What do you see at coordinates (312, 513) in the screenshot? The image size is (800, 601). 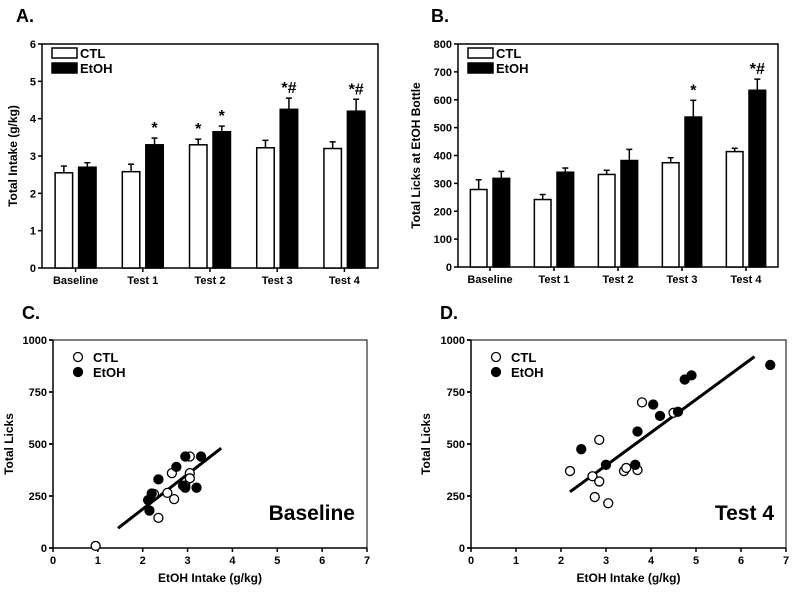 I see `panel-annotation: Baseline` at bounding box center [312, 513].